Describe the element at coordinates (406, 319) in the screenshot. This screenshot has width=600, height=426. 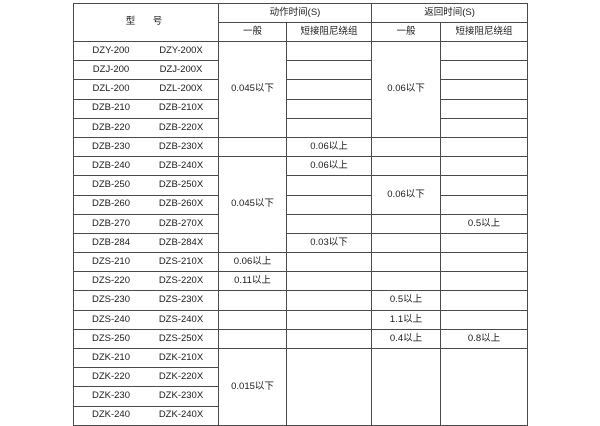
I see `return-general-value: 1.1以上` at that location.